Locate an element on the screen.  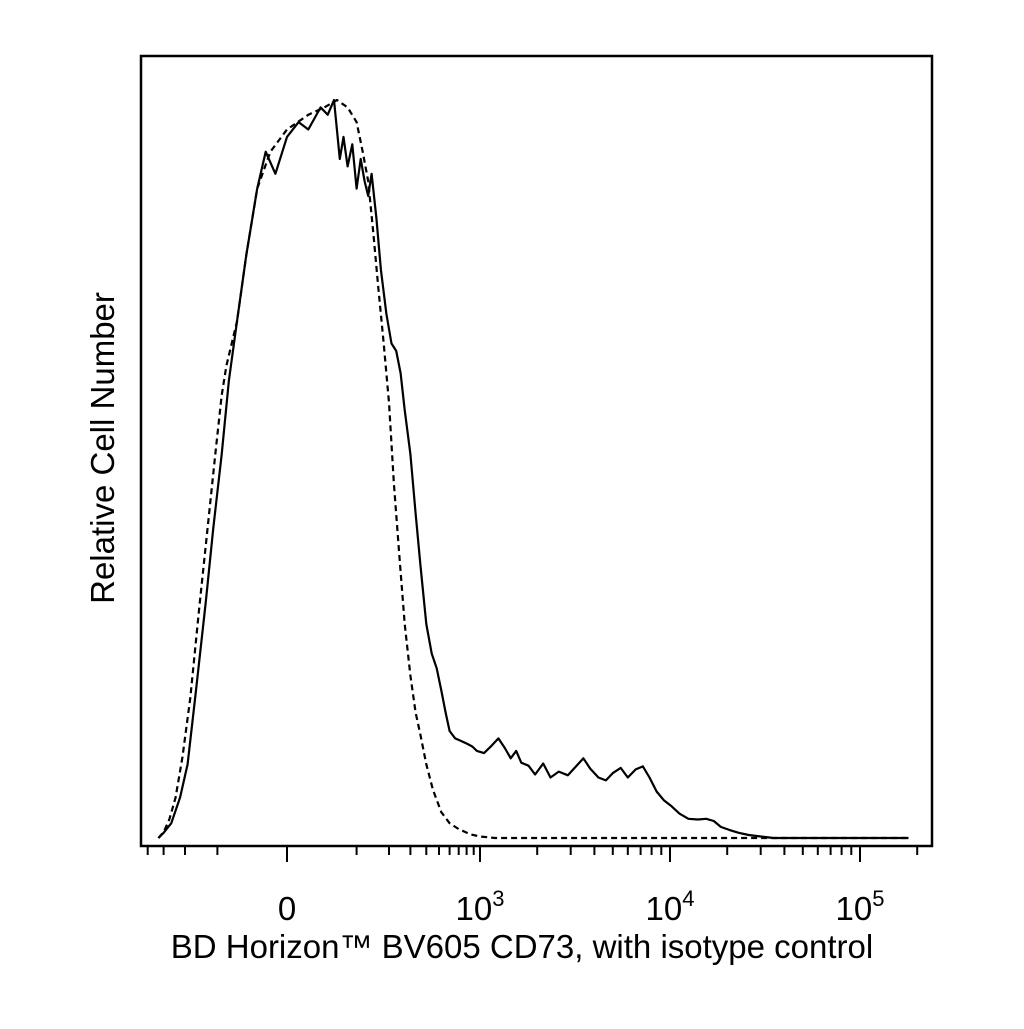
x-tick-label: 10³ is located at coordinates (480, 906).